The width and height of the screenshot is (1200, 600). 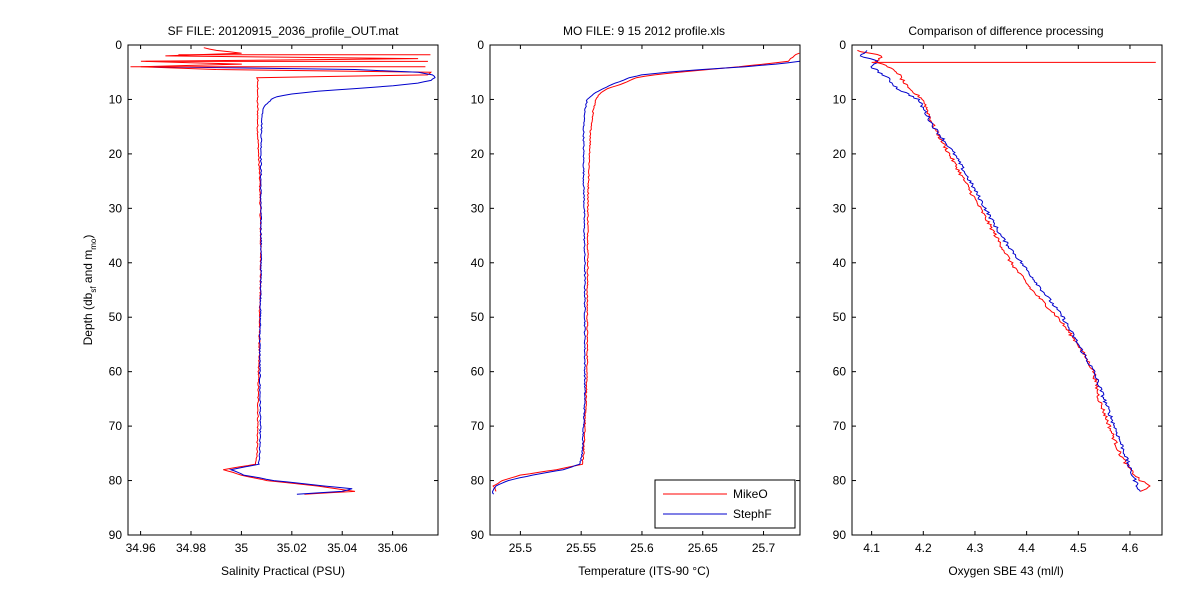 What do you see at coordinates (1078, 548) in the screenshot?
I see `x-tick-label: 4.5` at bounding box center [1078, 548].